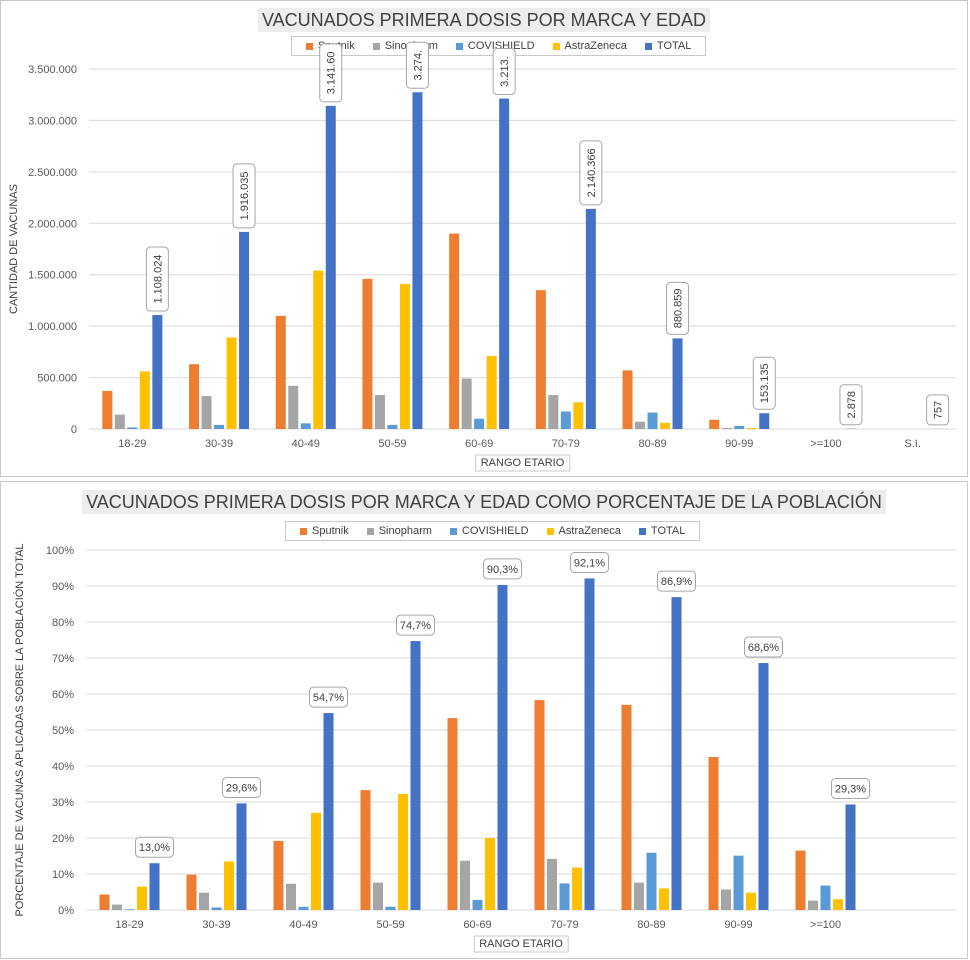  I want to click on y-tick-label: 2.000.000, so click(52, 224).